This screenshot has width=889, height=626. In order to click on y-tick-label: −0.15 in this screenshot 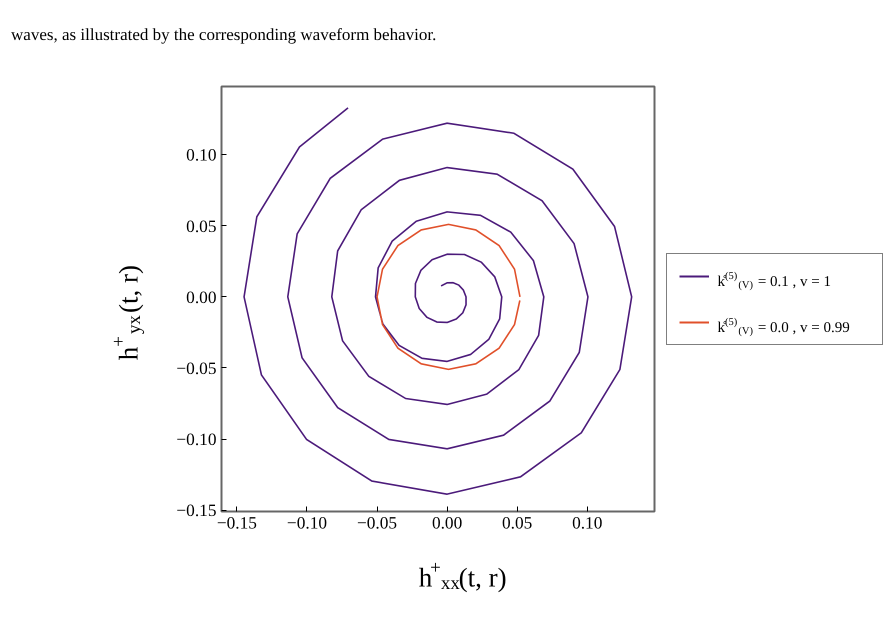, I will do `click(196, 510)`.